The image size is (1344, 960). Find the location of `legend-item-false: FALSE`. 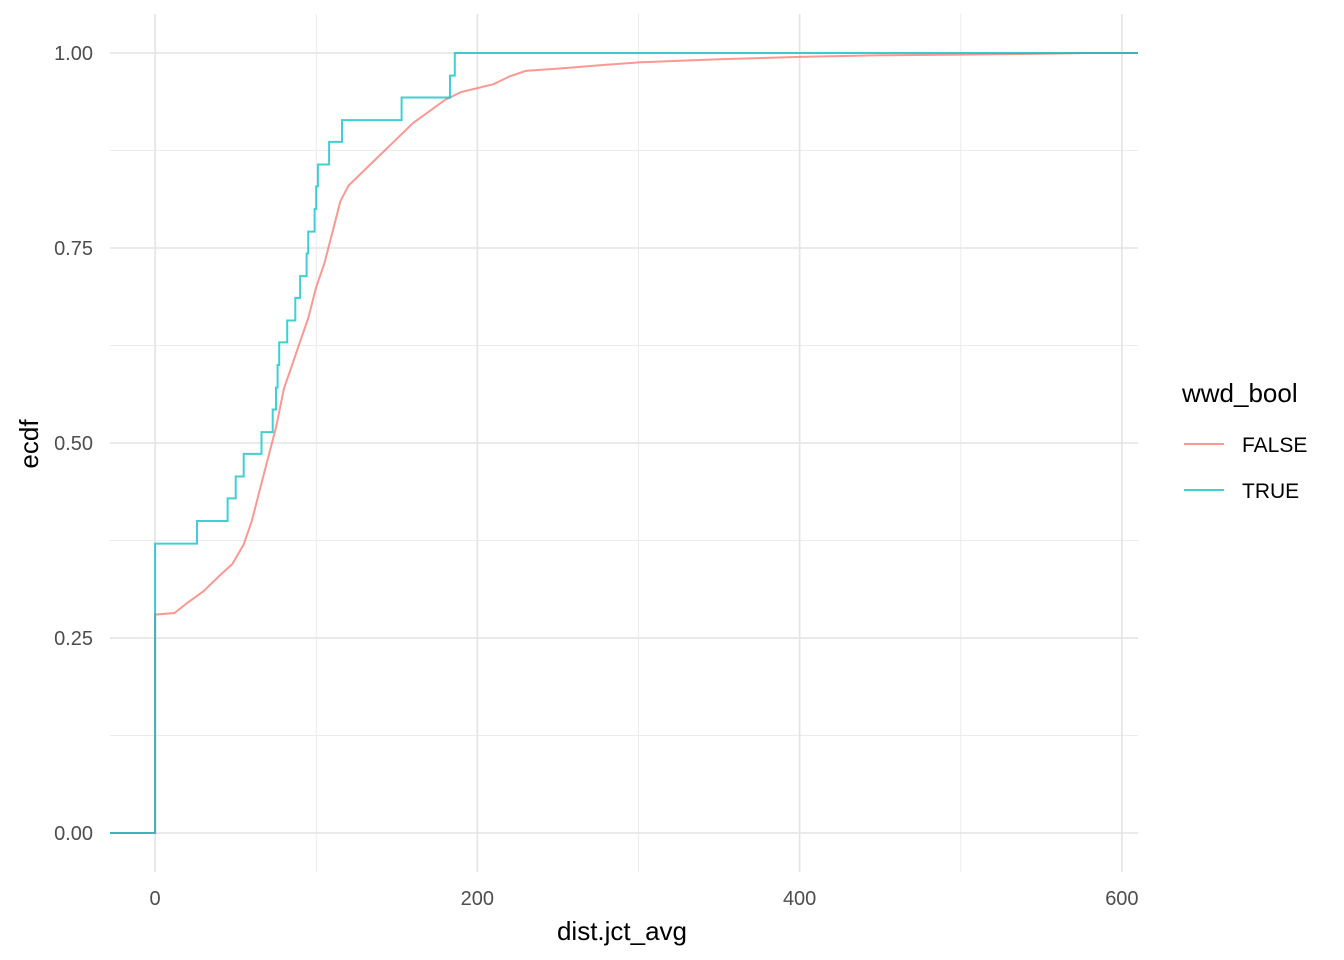

legend-item-false: FALSE is located at coordinates (1245, 445).